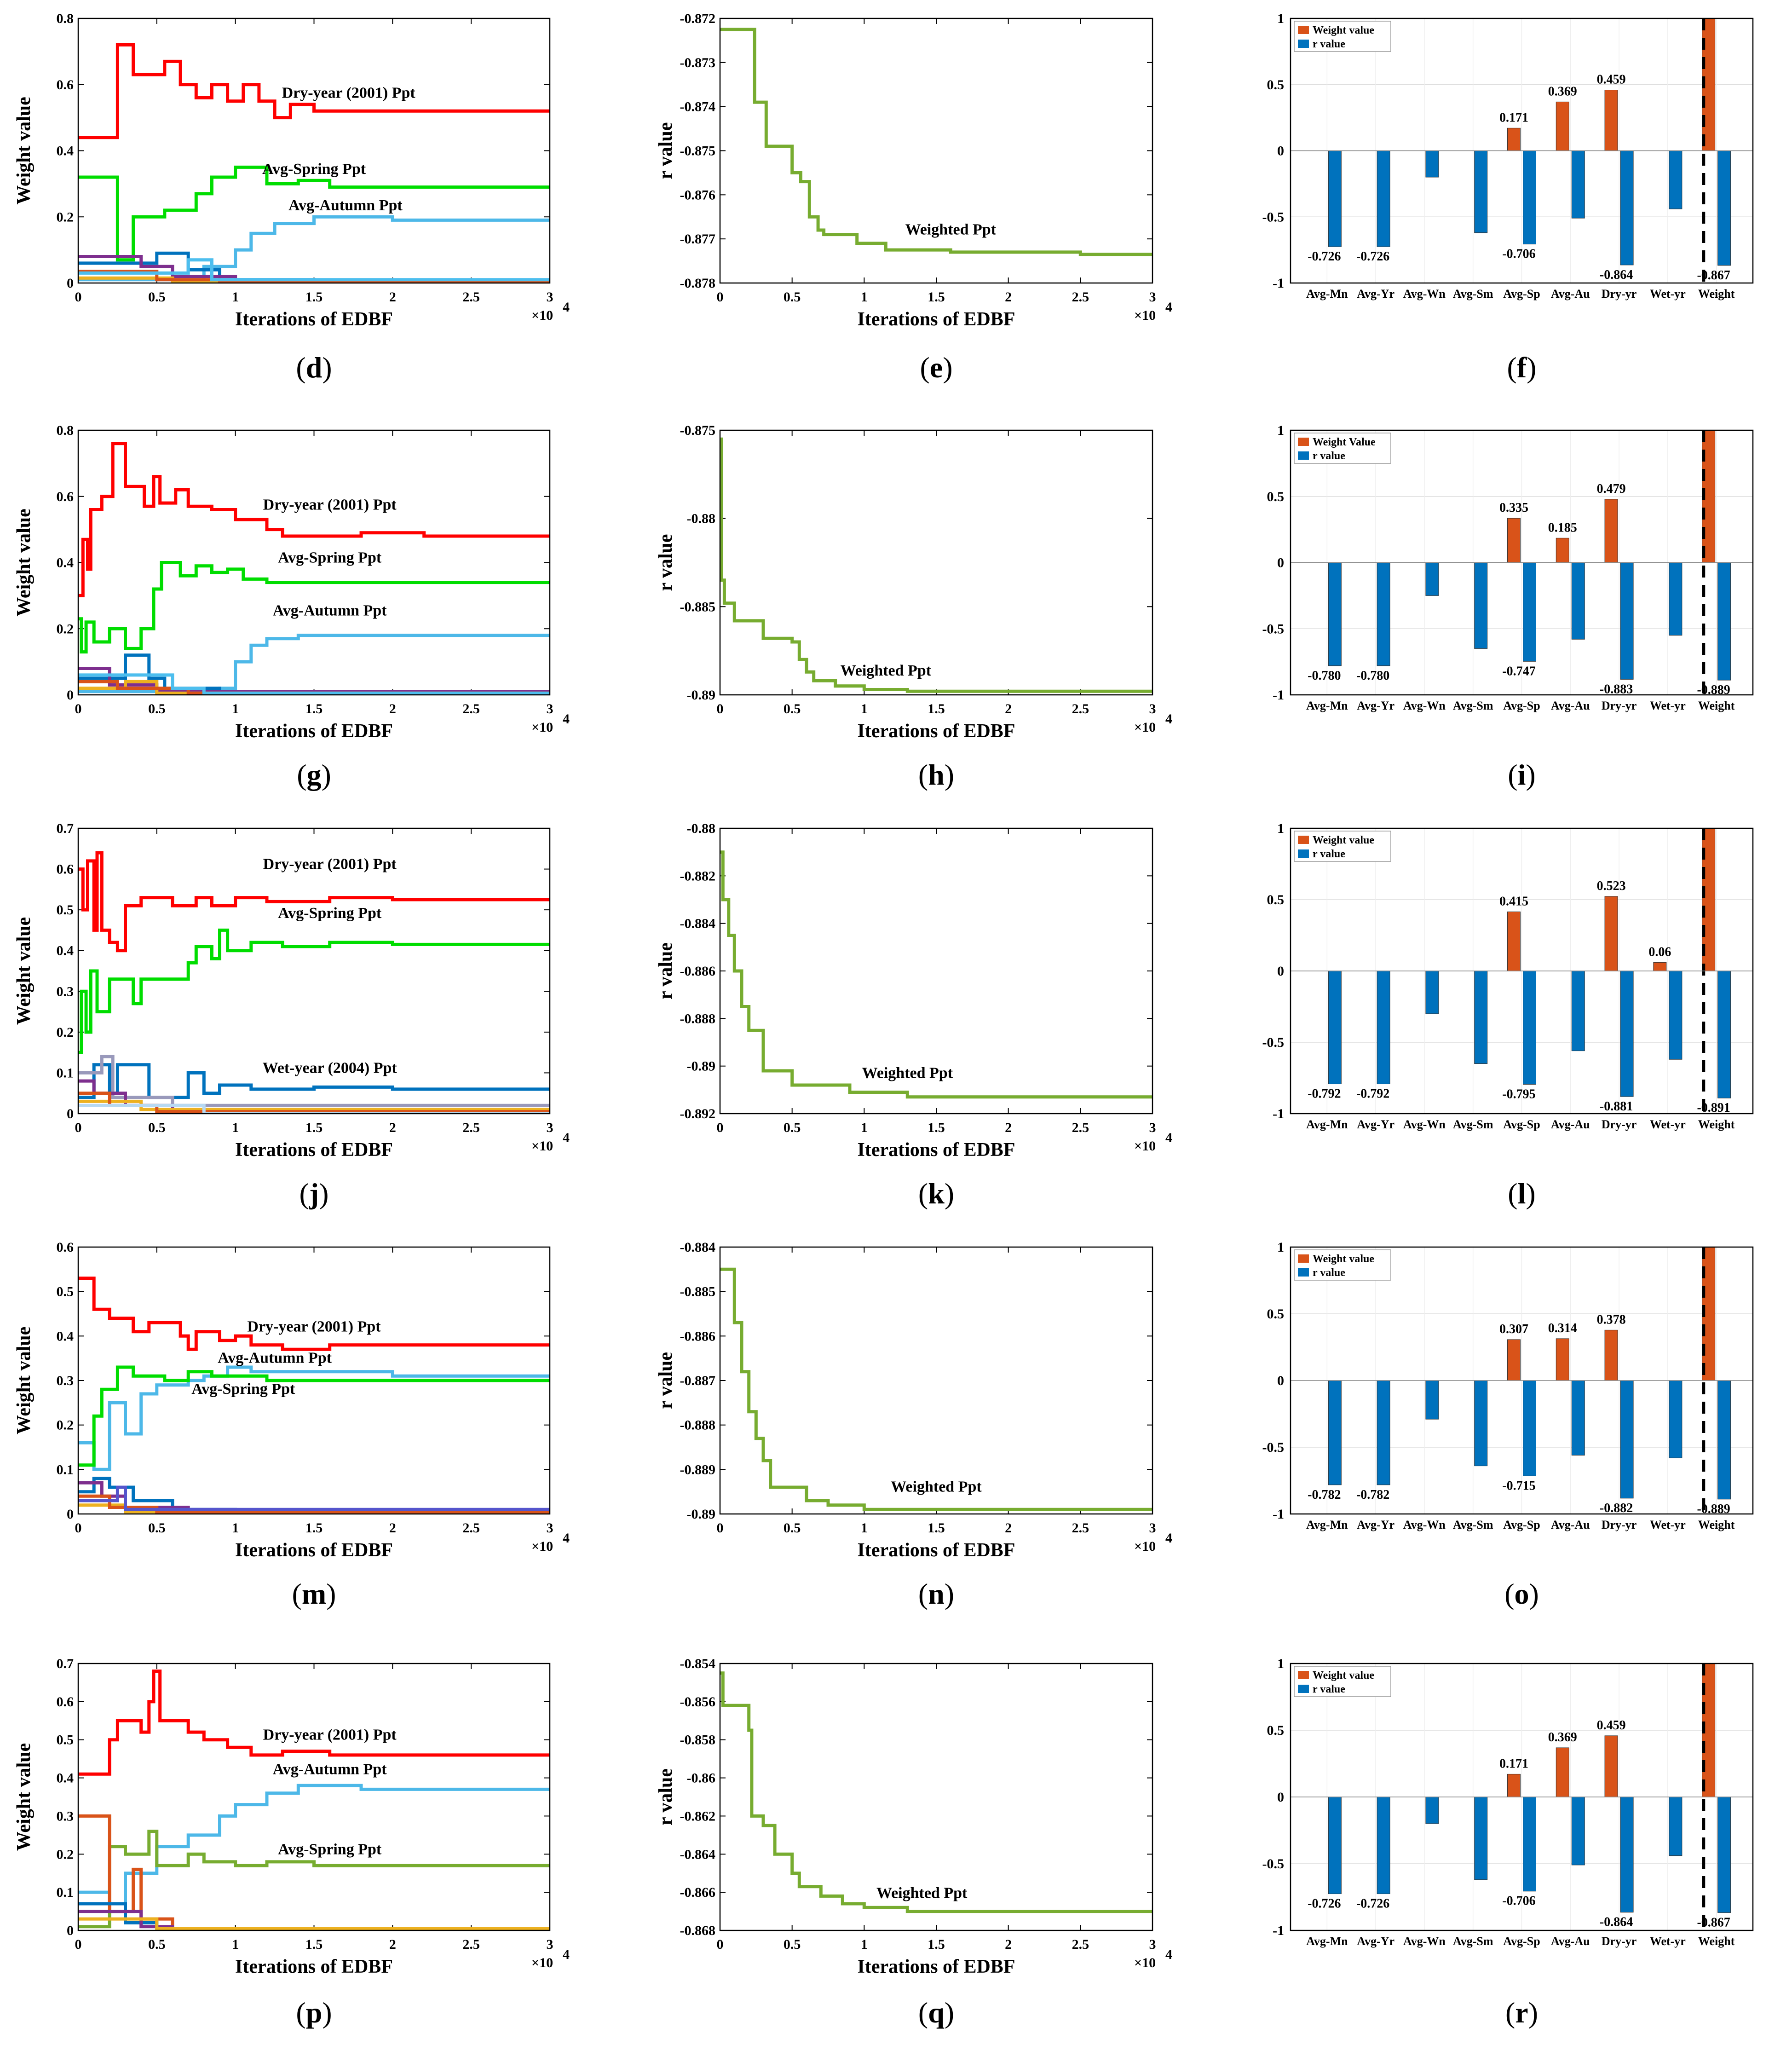  I want to click on y-tick-label: -0.888, so click(698, 1018).